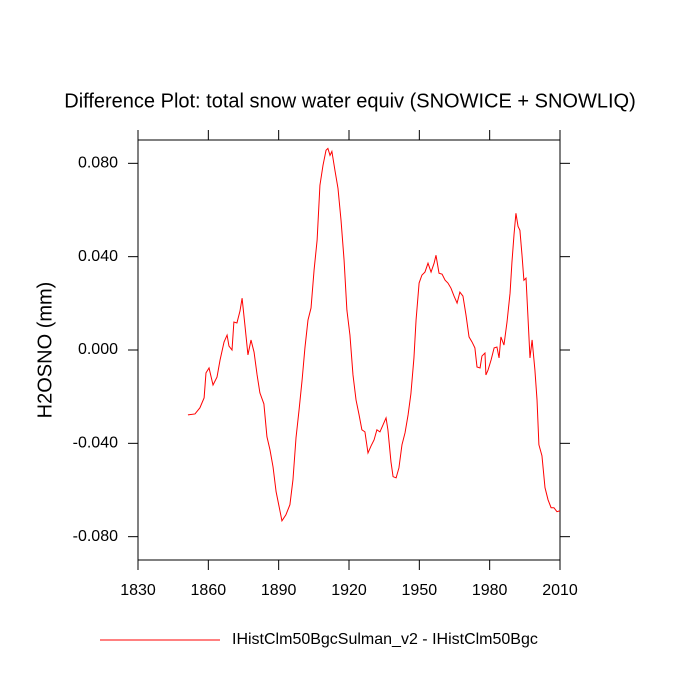 Image resolution: width=700 pixels, height=700 pixels. I want to click on y-tick-label: 0.040, so click(98, 256).